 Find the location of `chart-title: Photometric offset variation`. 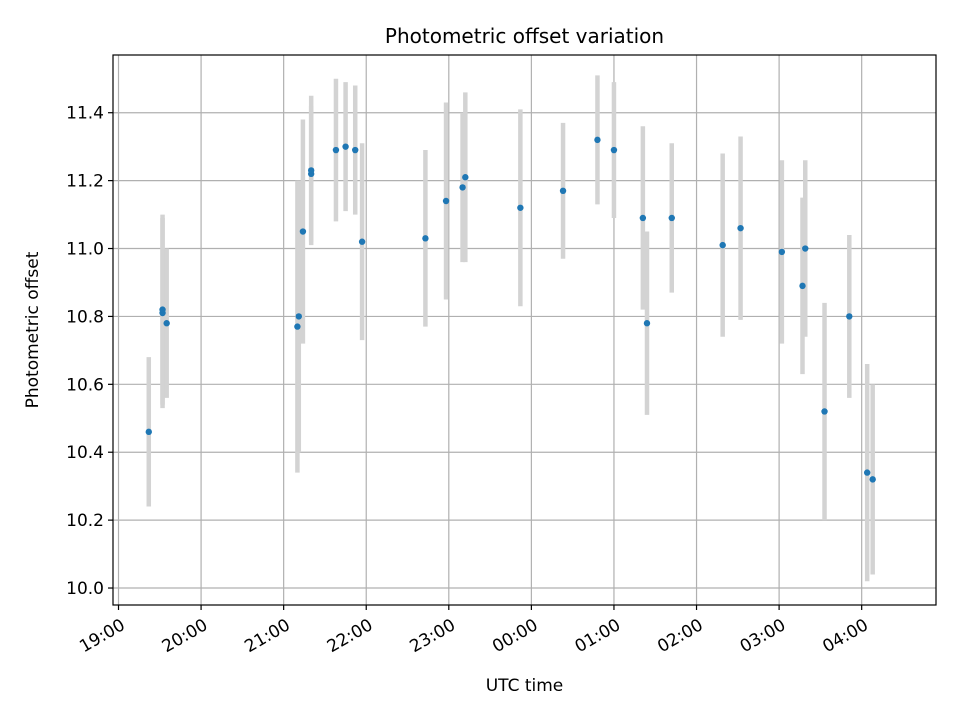

chart-title: Photometric offset variation is located at coordinates (524, 36).